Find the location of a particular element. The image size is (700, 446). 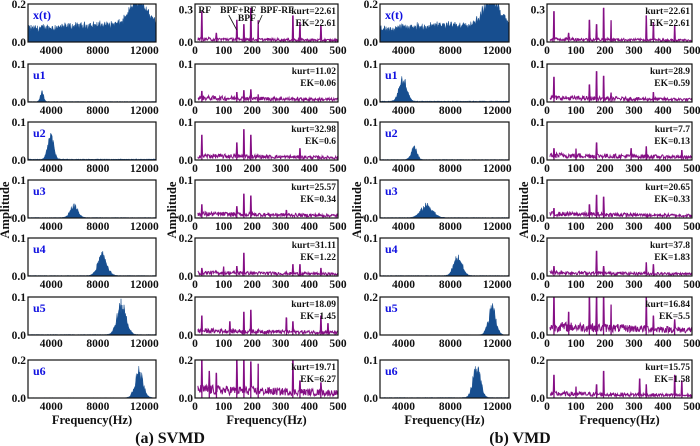

svmd-envelope-0-frame is located at coordinates (266, 23).